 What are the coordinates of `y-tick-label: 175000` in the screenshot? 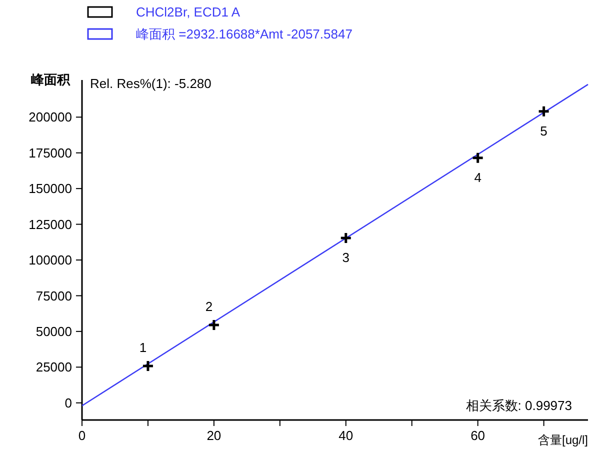 It's located at (50, 152).